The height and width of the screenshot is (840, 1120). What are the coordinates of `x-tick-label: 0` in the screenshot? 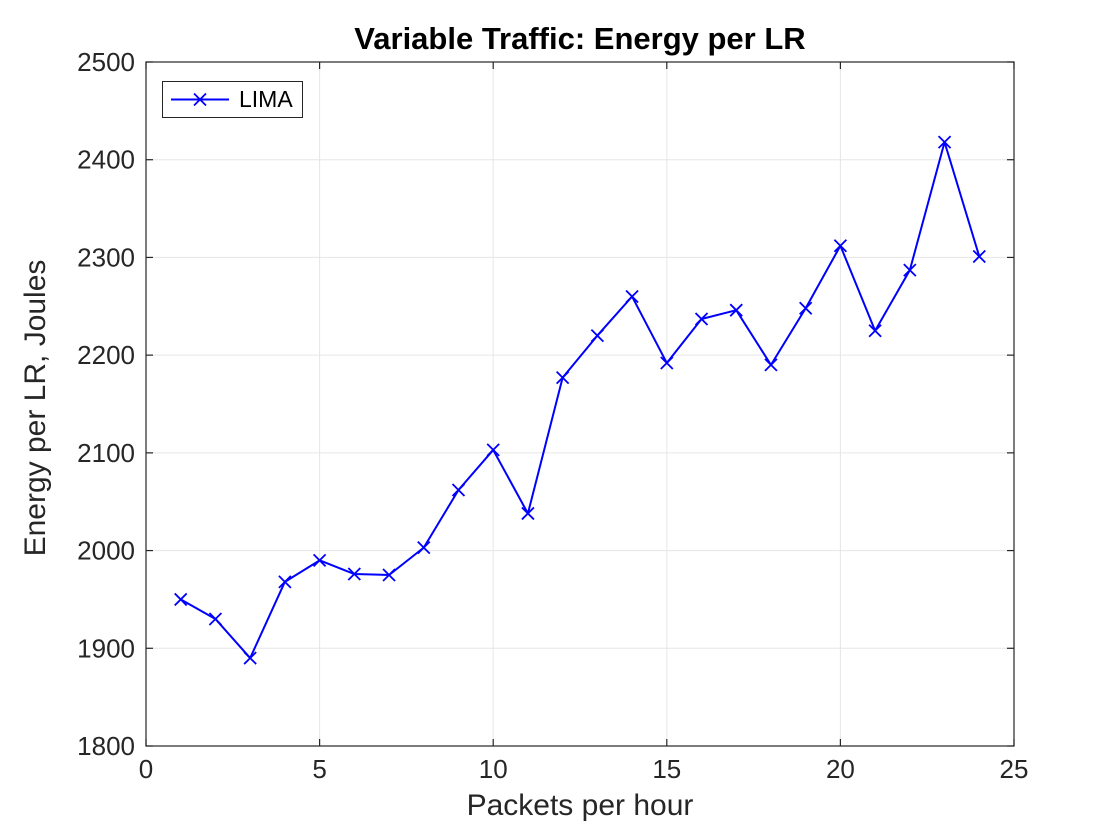 It's located at (146, 769).